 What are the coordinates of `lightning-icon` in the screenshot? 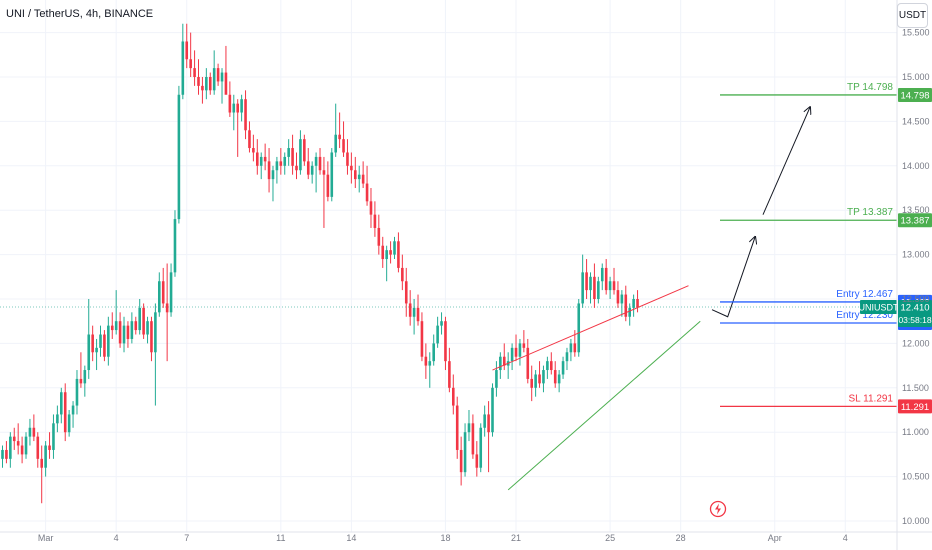 It's located at (718, 509).